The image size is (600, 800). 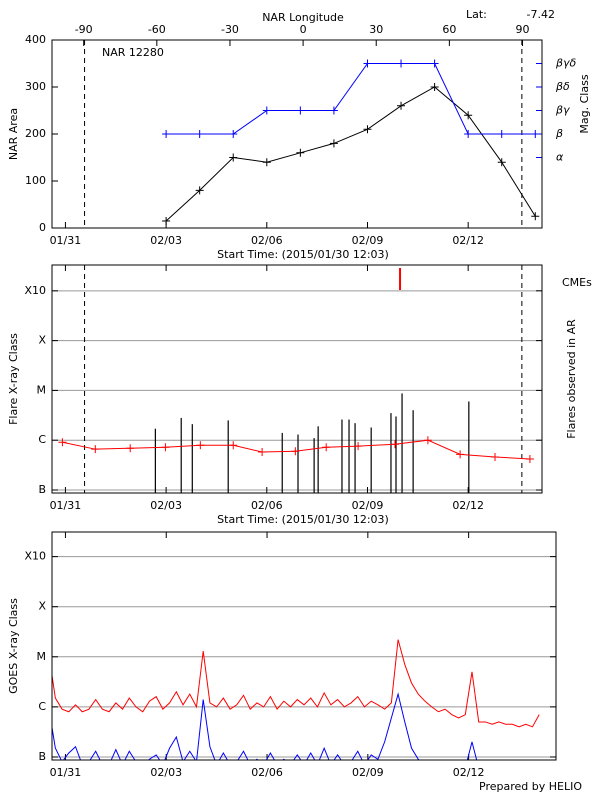 I want to click on right-axis-title: Flares observed in AR, so click(x=571, y=379).